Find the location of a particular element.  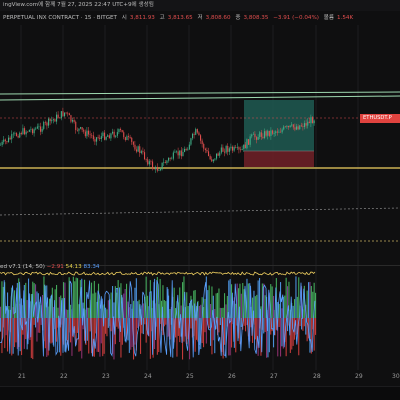

time-axis: 21 22 23 24 25 26 27 28 29 30 is located at coordinates (200, 377).